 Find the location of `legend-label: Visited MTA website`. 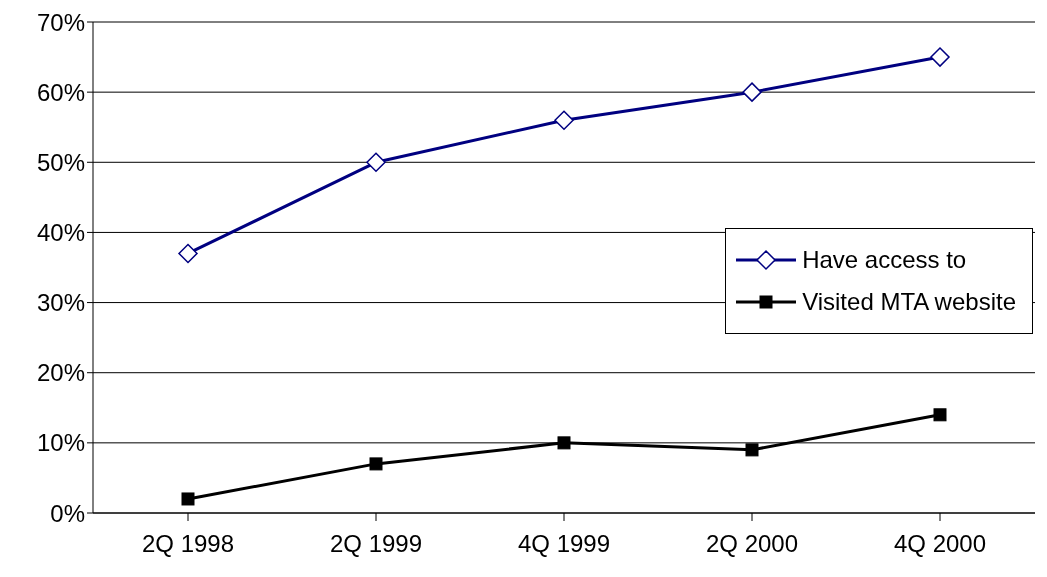

legend-label: Visited MTA website is located at coordinates (909, 302).